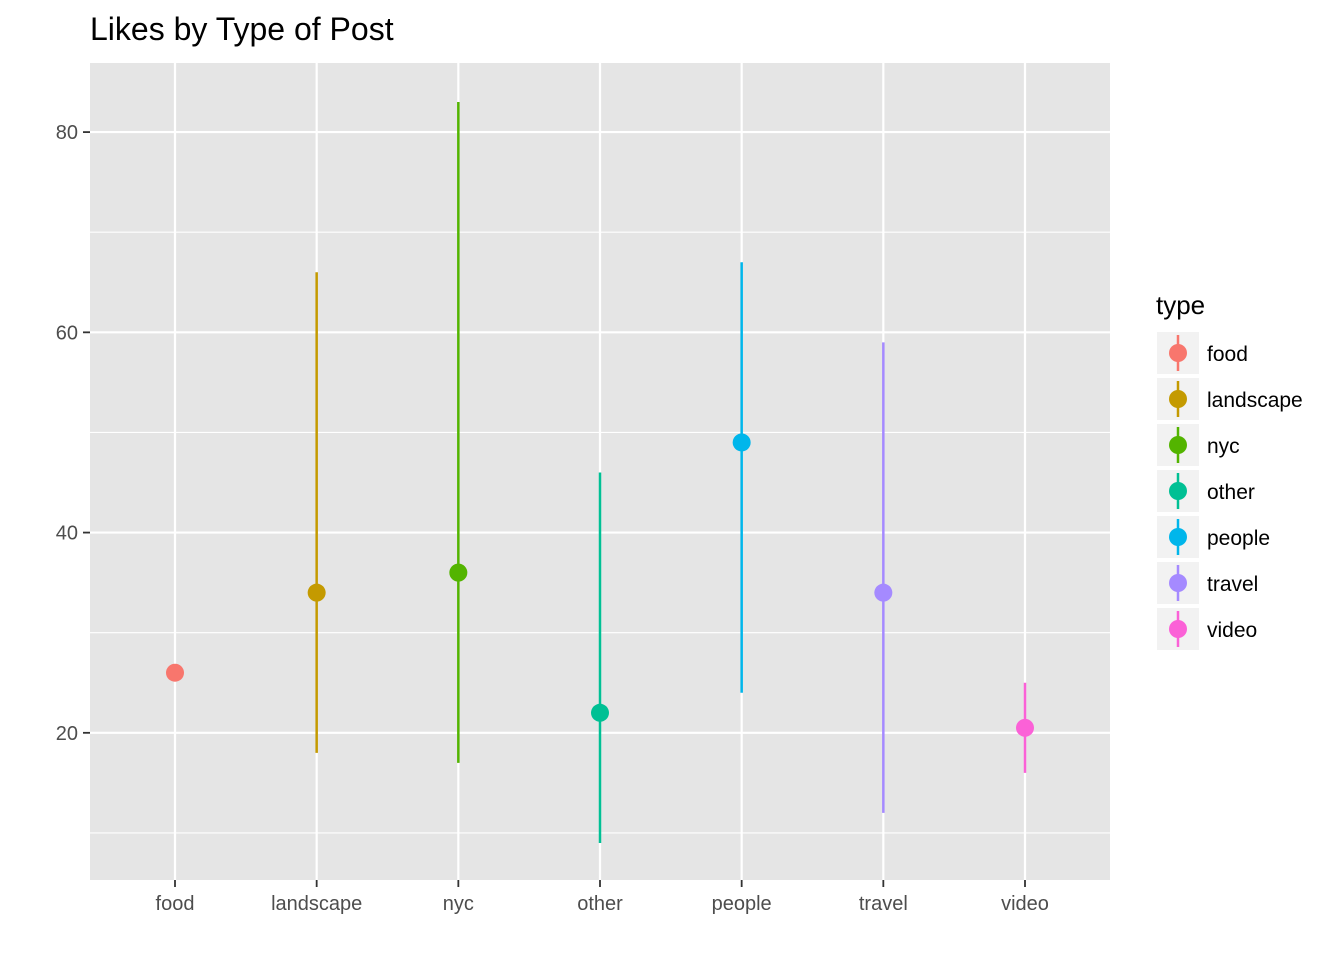 The height and width of the screenshot is (960, 1344). Describe the element at coordinates (600, 904) in the screenshot. I see `x-tick-label: other` at that location.